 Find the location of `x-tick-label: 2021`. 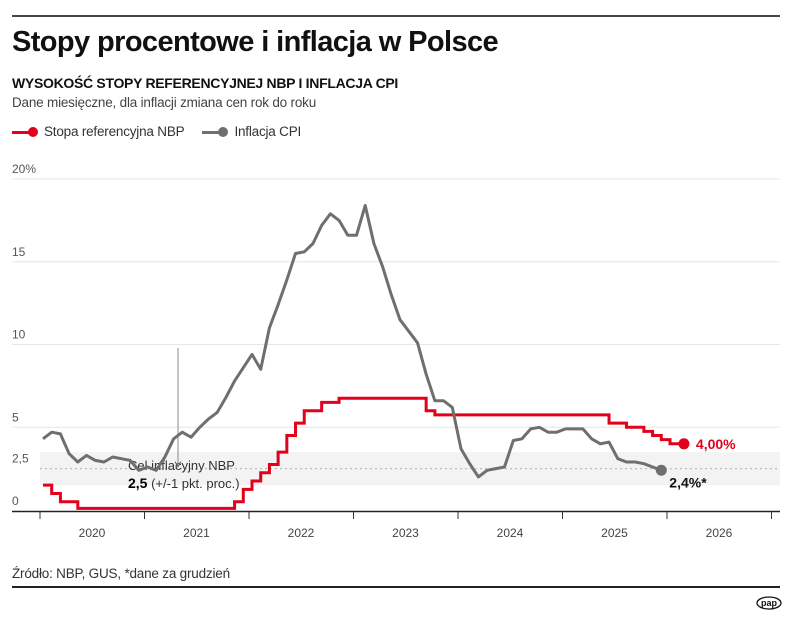

x-tick-label: 2021 is located at coordinates (196, 533).